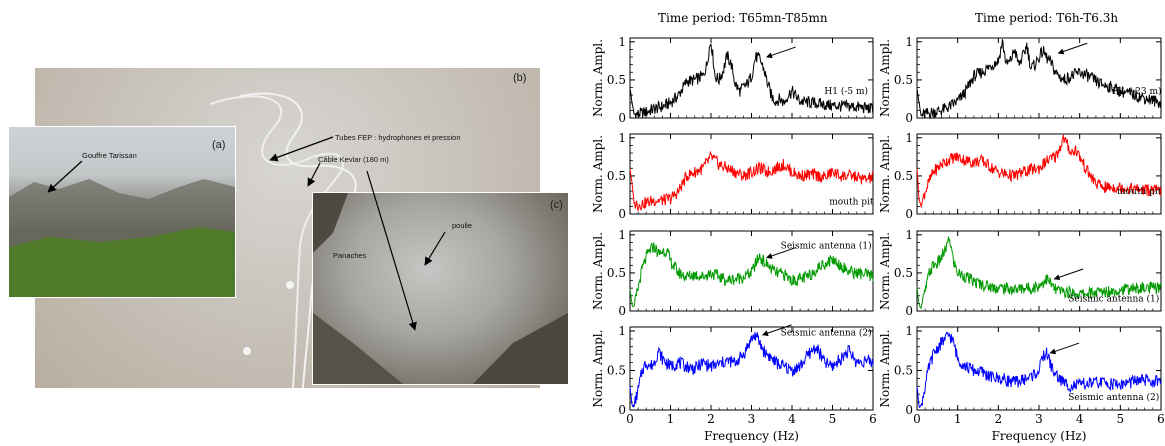  Describe the element at coordinates (751, 369) in the screenshot. I see `panel-r3-c0-series-line` at that location.